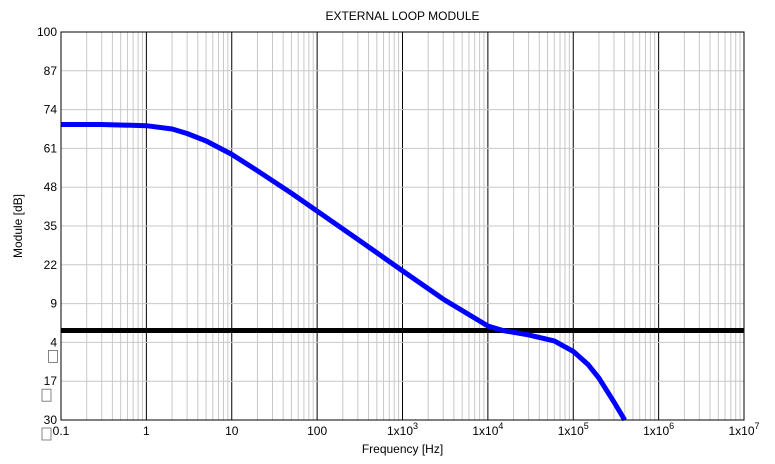 The width and height of the screenshot is (775, 464). What do you see at coordinates (47, 32) in the screenshot?
I see `y-tick-label: 100` at bounding box center [47, 32].